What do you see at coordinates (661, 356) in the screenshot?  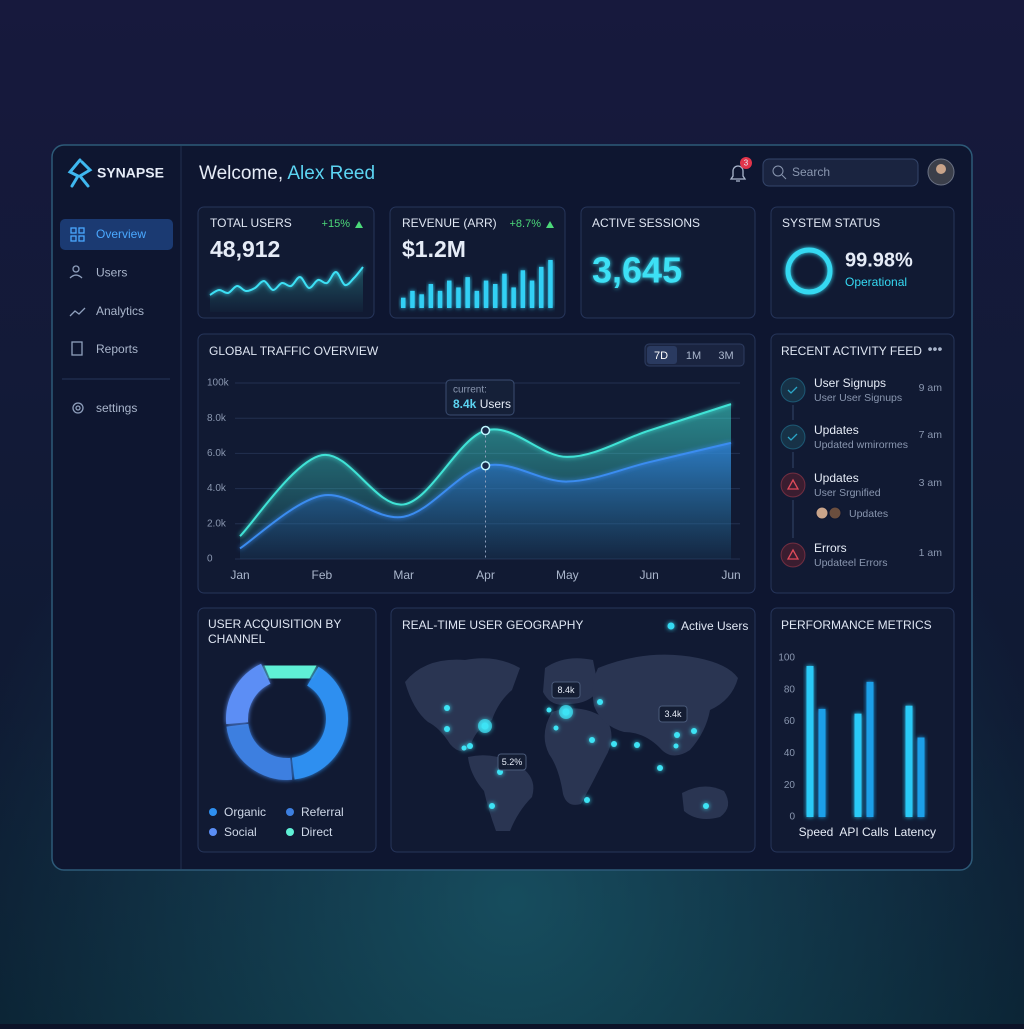 I see `range-option: 7D` at bounding box center [661, 356].